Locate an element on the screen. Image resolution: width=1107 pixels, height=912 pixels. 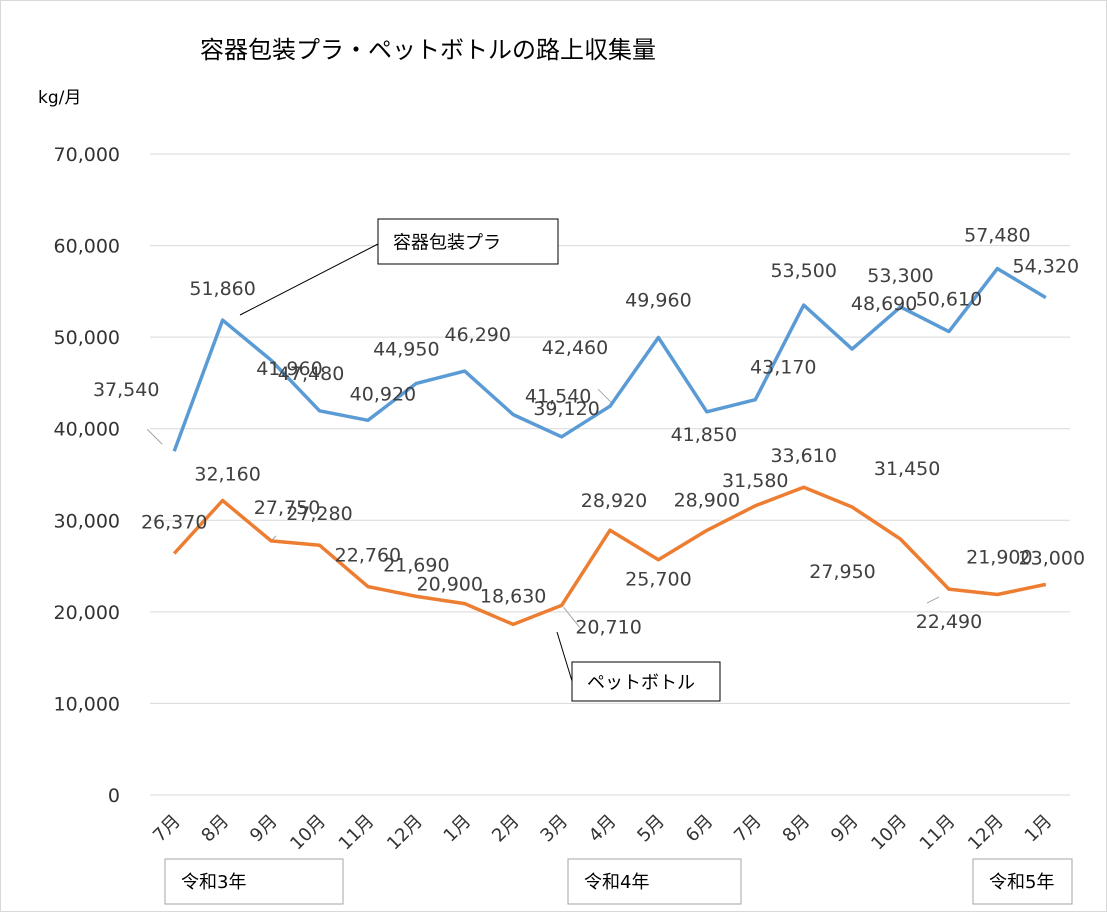
data-label: 22,490 is located at coordinates (949, 622).